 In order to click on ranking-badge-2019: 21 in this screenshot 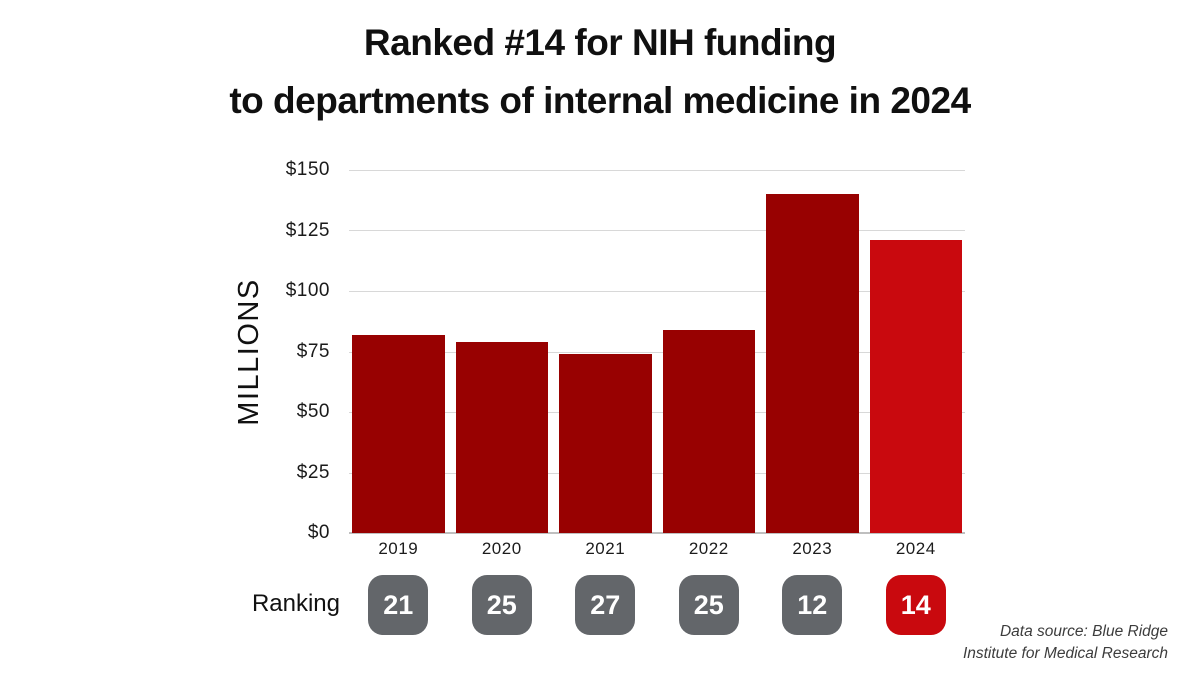, I will do `click(398, 605)`.